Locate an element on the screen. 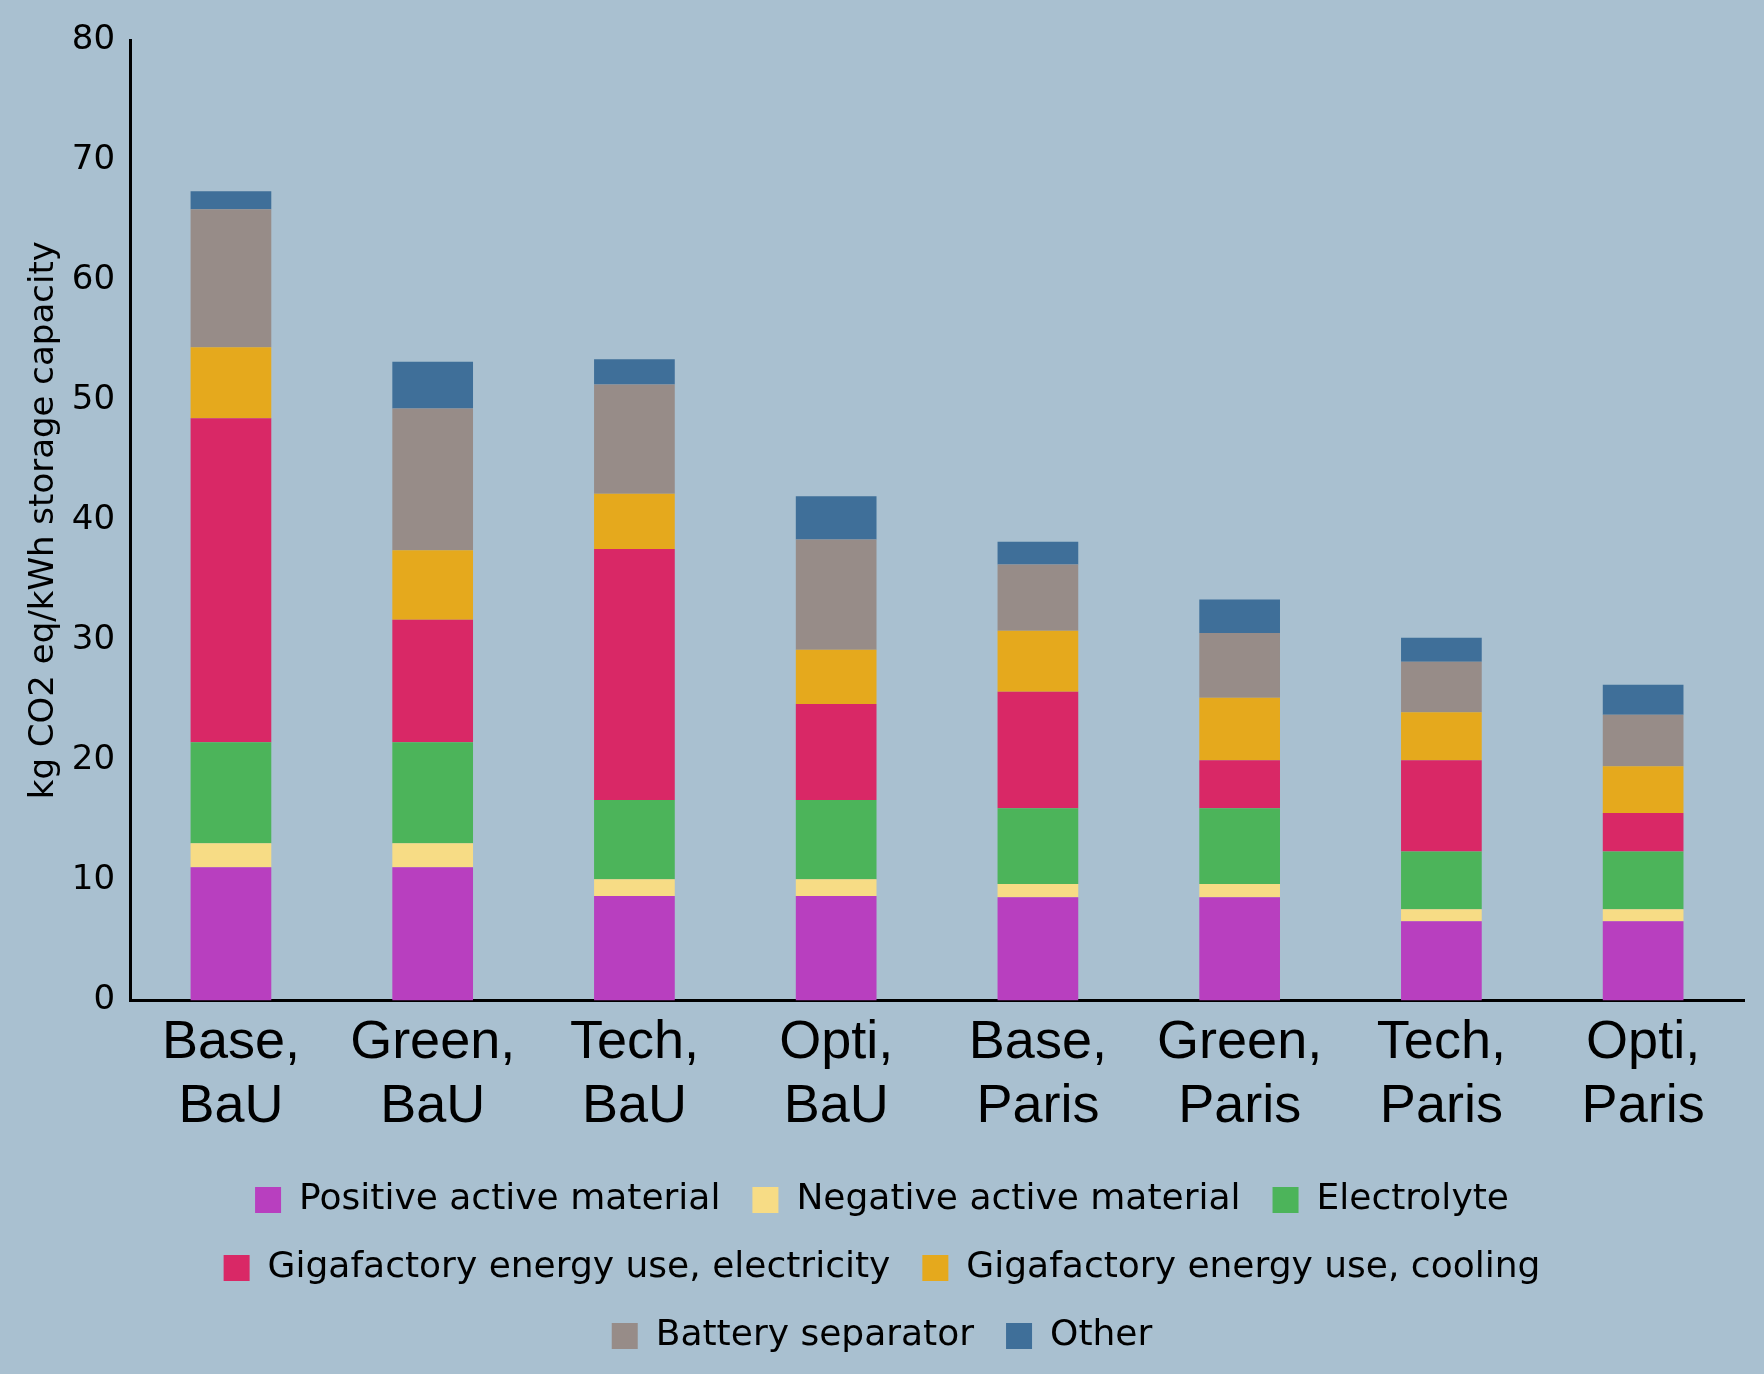 Image resolution: width=1764 pixels, height=1374 pixels. legend-label: Electrolyte is located at coordinates (1412, 1197).